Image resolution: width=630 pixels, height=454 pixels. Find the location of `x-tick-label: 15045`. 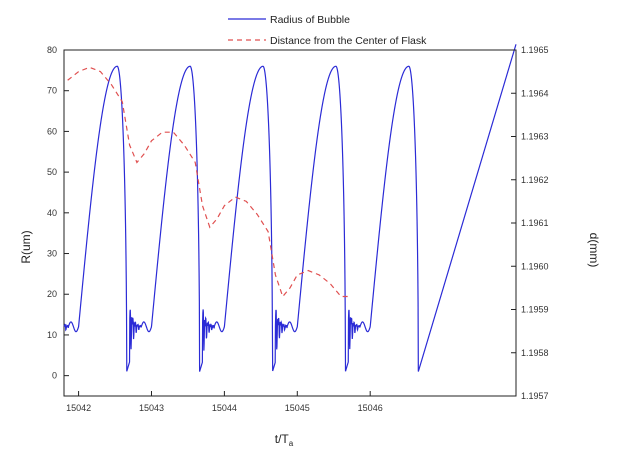

x-tick-label: 15045 is located at coordinates (297, 408).